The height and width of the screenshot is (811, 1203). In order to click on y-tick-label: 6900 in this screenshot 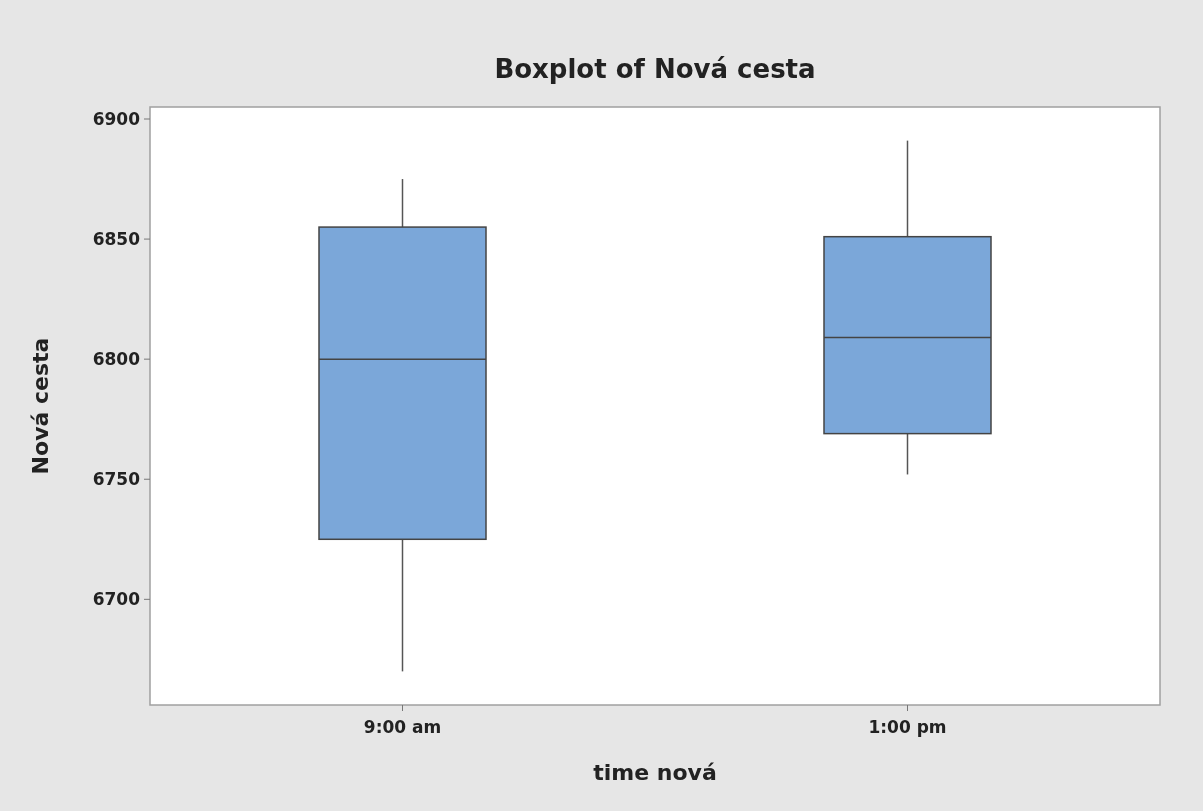, I will do `click(116, 118)`.